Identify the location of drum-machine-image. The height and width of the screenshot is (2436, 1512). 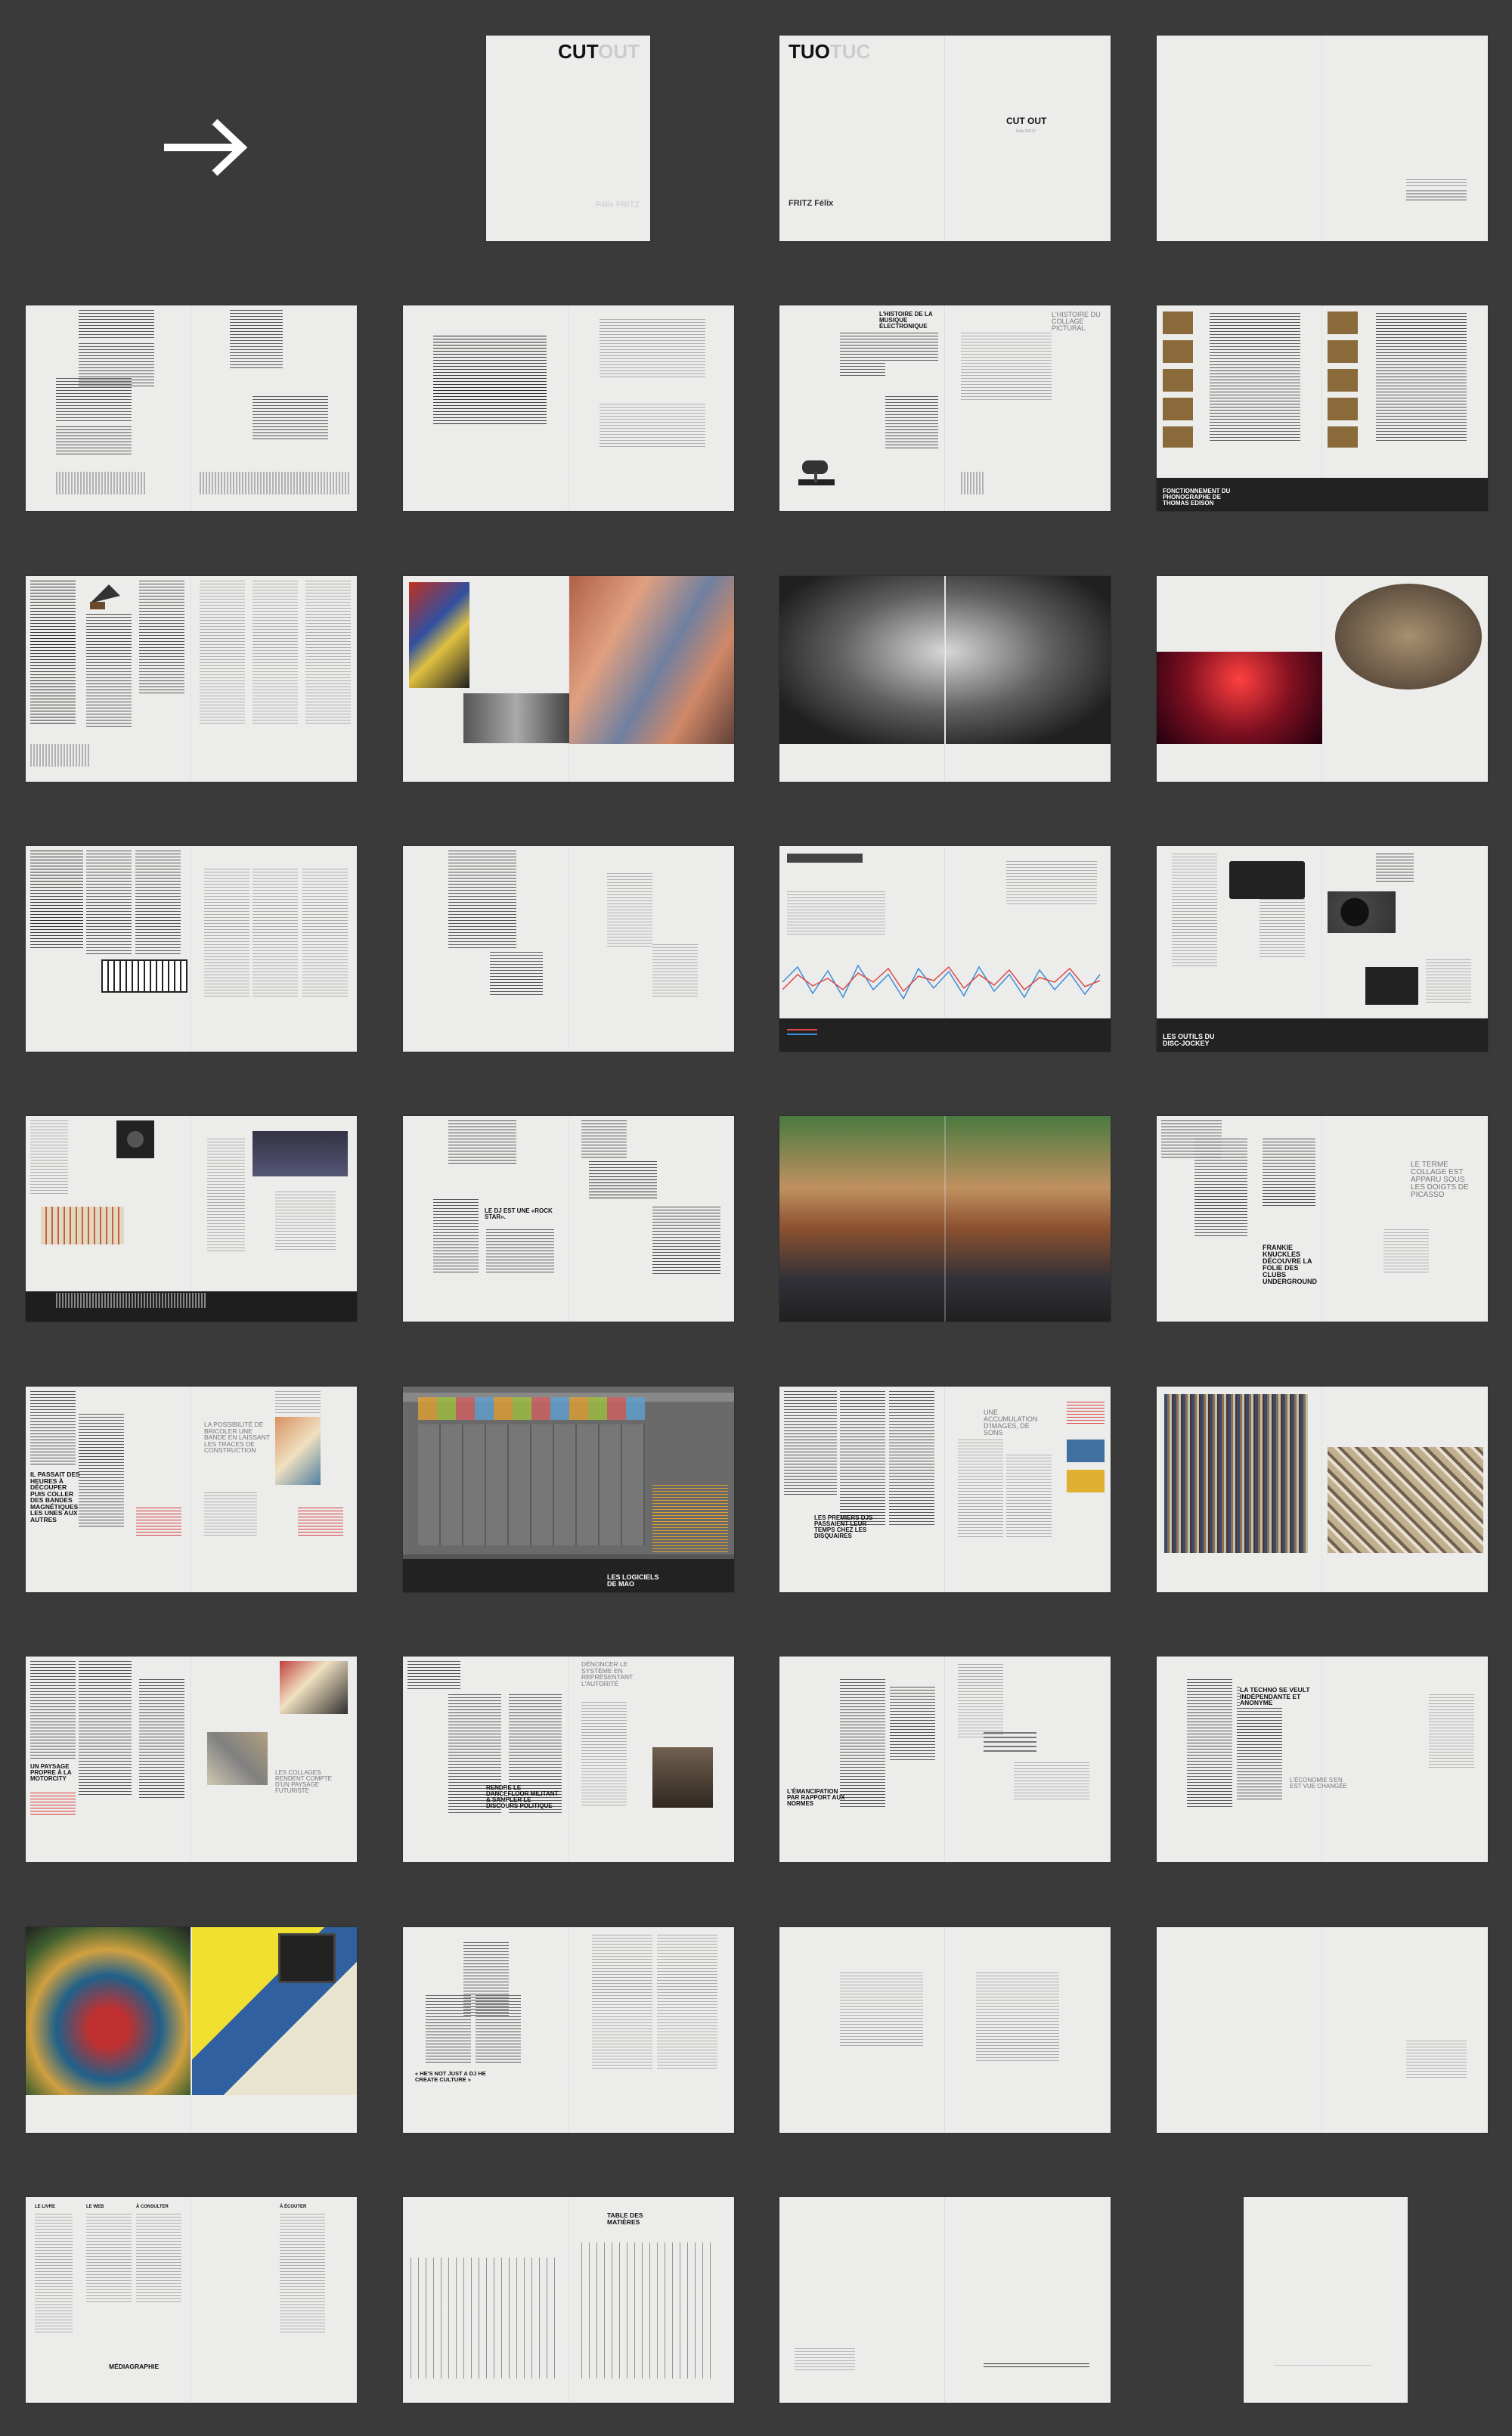
(82, 1225).